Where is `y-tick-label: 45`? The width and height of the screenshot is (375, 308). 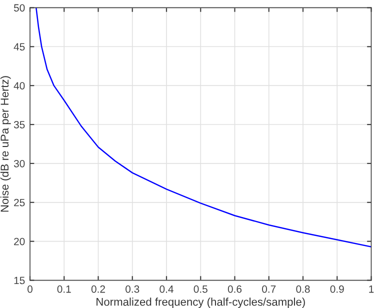 y-tick-label: 45 is located at coordinates (19, 47).